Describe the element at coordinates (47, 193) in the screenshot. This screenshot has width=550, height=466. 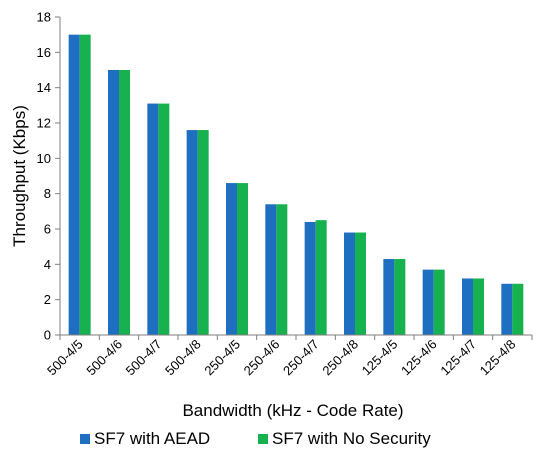
I see `y-tick-label: 8` at that location.